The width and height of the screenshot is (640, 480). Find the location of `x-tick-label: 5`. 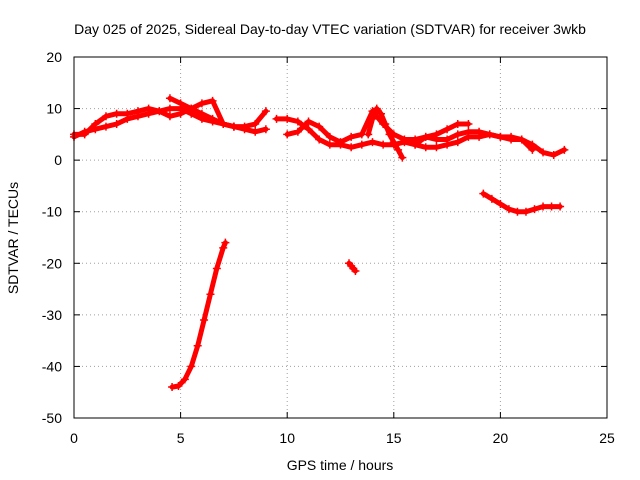

x-tick-label: 5 is located at coordinates (181, 438).